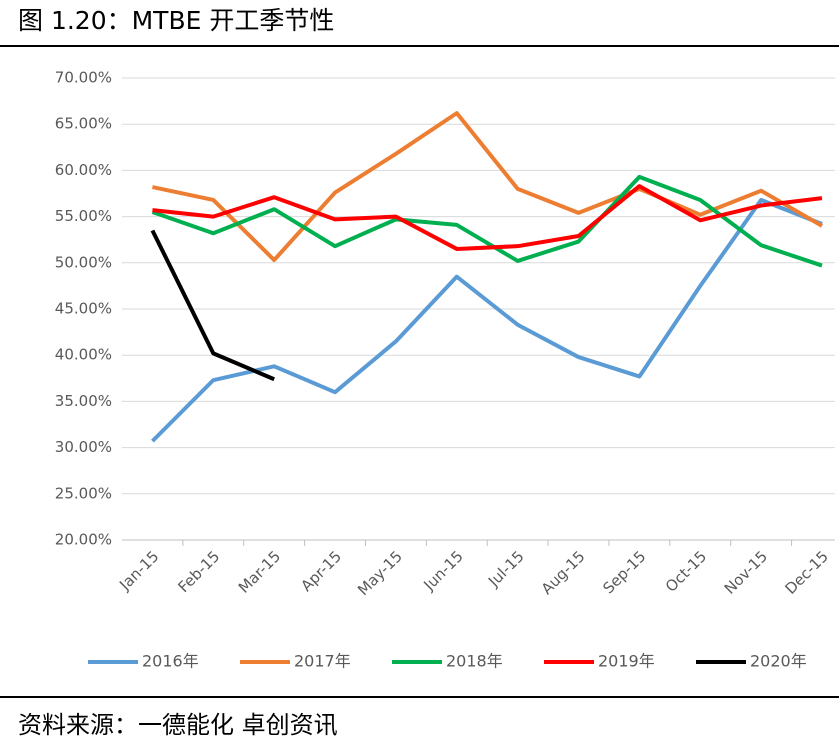 This screenshot has width=839, height=755. Describe the element at coordinates (778, 661) in the screenshot. I see `legend-label: 2020年` at that location.